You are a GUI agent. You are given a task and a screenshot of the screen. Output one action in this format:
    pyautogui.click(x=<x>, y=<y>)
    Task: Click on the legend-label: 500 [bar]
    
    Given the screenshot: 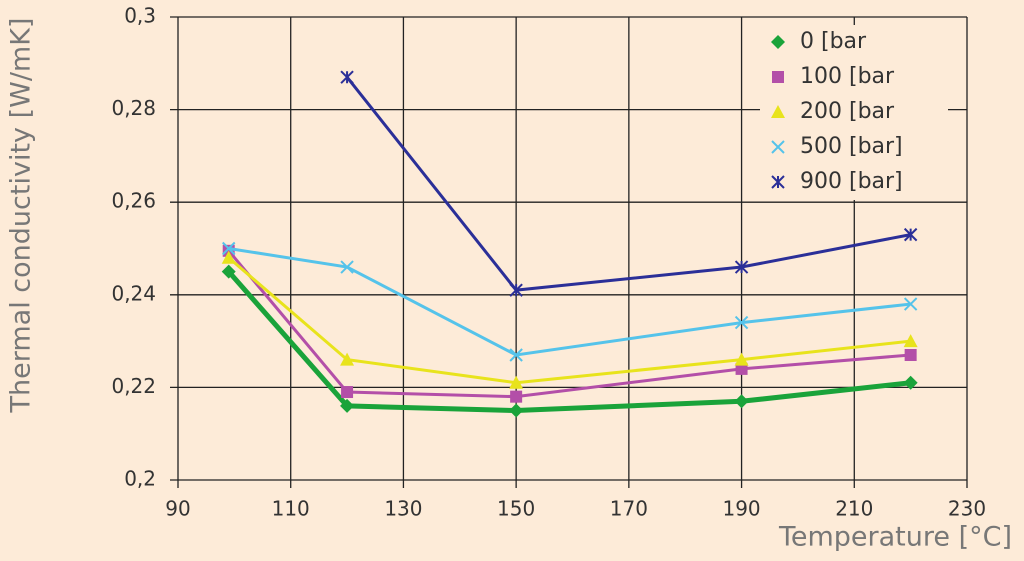 What is the action you would take?
    pyautogui.click(x=851, y=146)
    